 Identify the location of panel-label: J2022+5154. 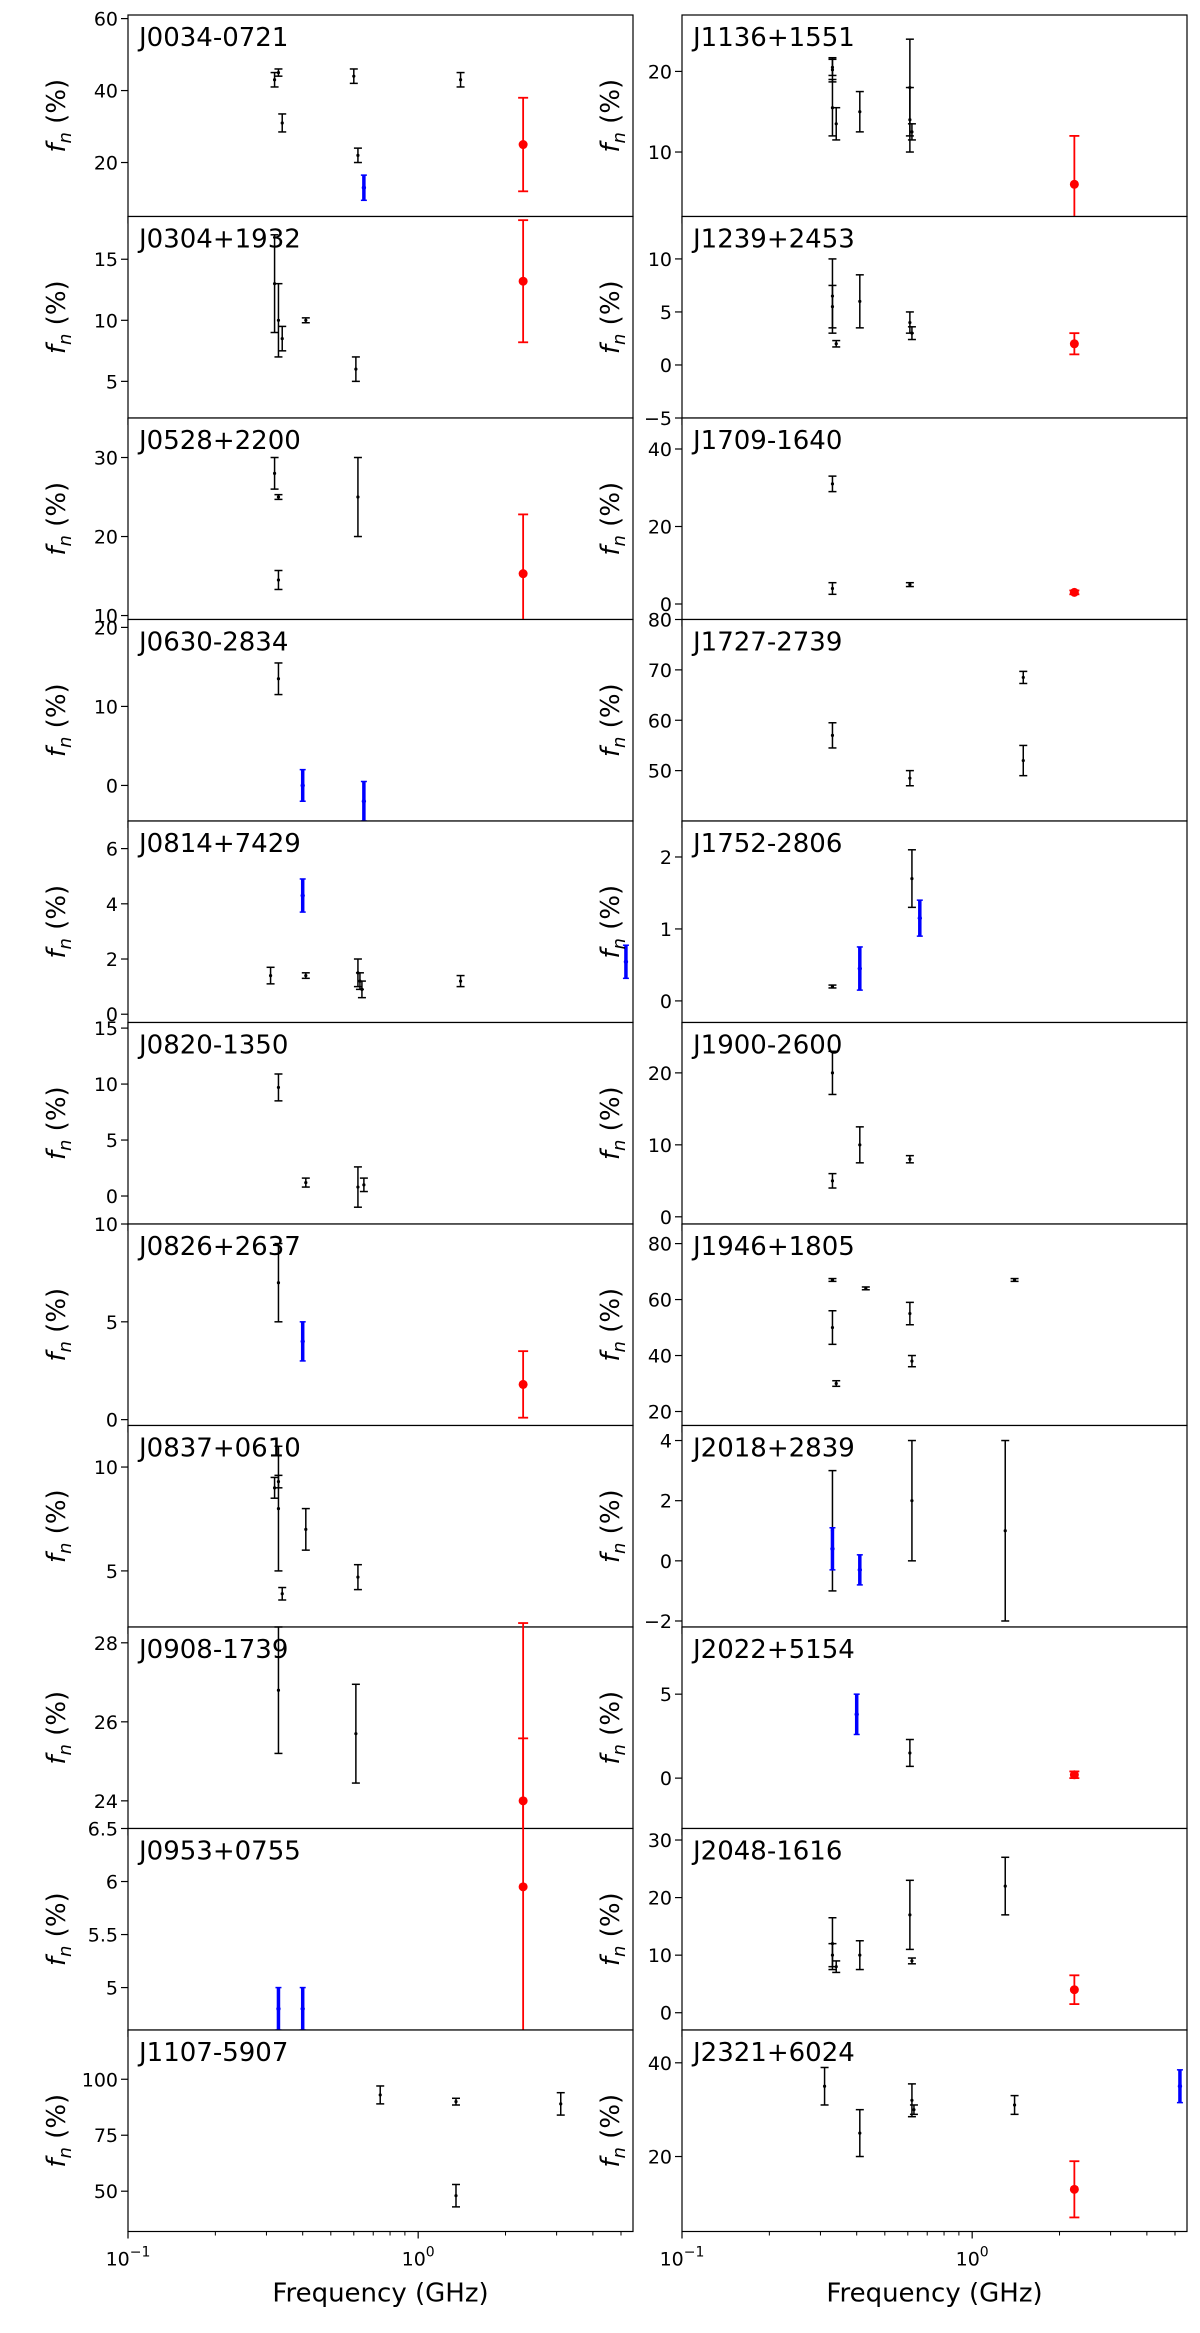
(773, 1650).